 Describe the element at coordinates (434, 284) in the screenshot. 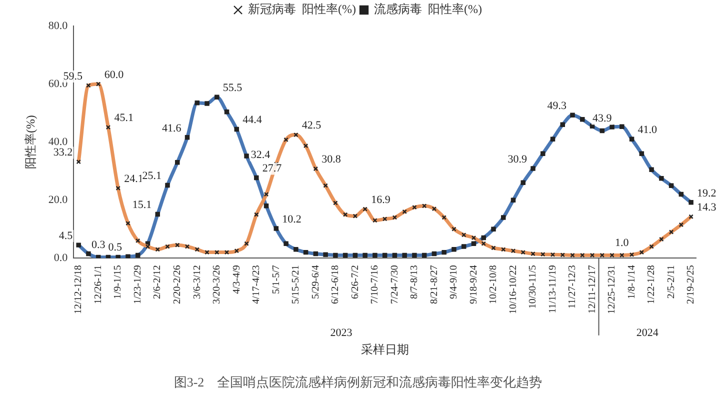

I see `x-tick-label: 8/21-8/27` at that location.